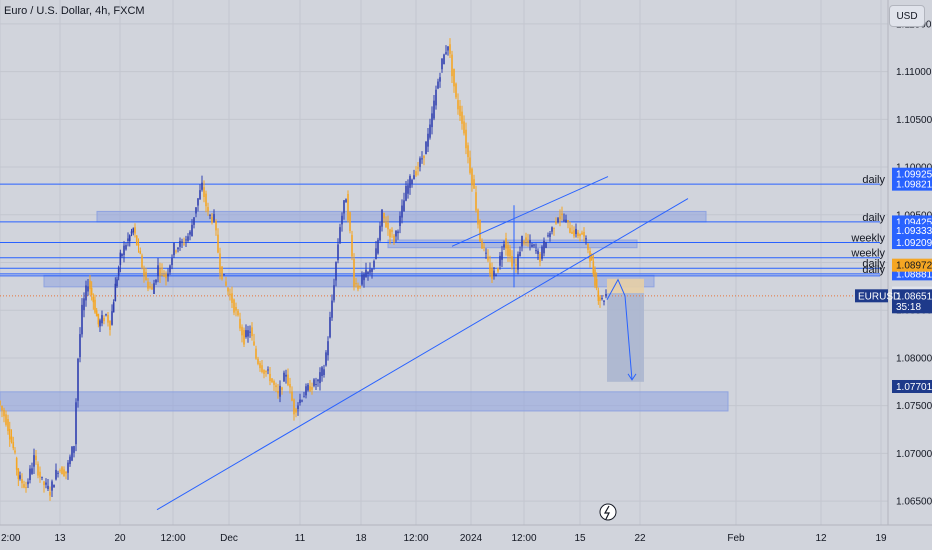 The width and height of the screenshot is (932, 550). What do you see at coordinates (914, 296) in the screenshot?
I see `price-badge-text: 1.08651` at bounding box center [914, 296].